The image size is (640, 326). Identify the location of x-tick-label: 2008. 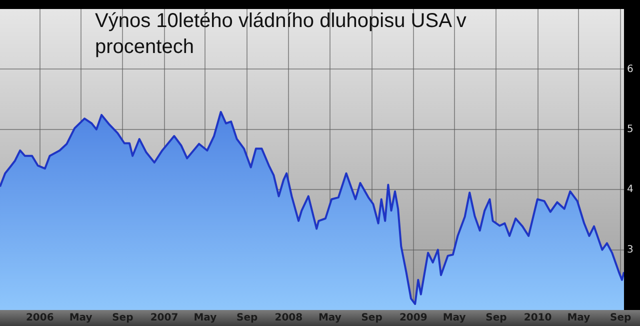
(288, 318).